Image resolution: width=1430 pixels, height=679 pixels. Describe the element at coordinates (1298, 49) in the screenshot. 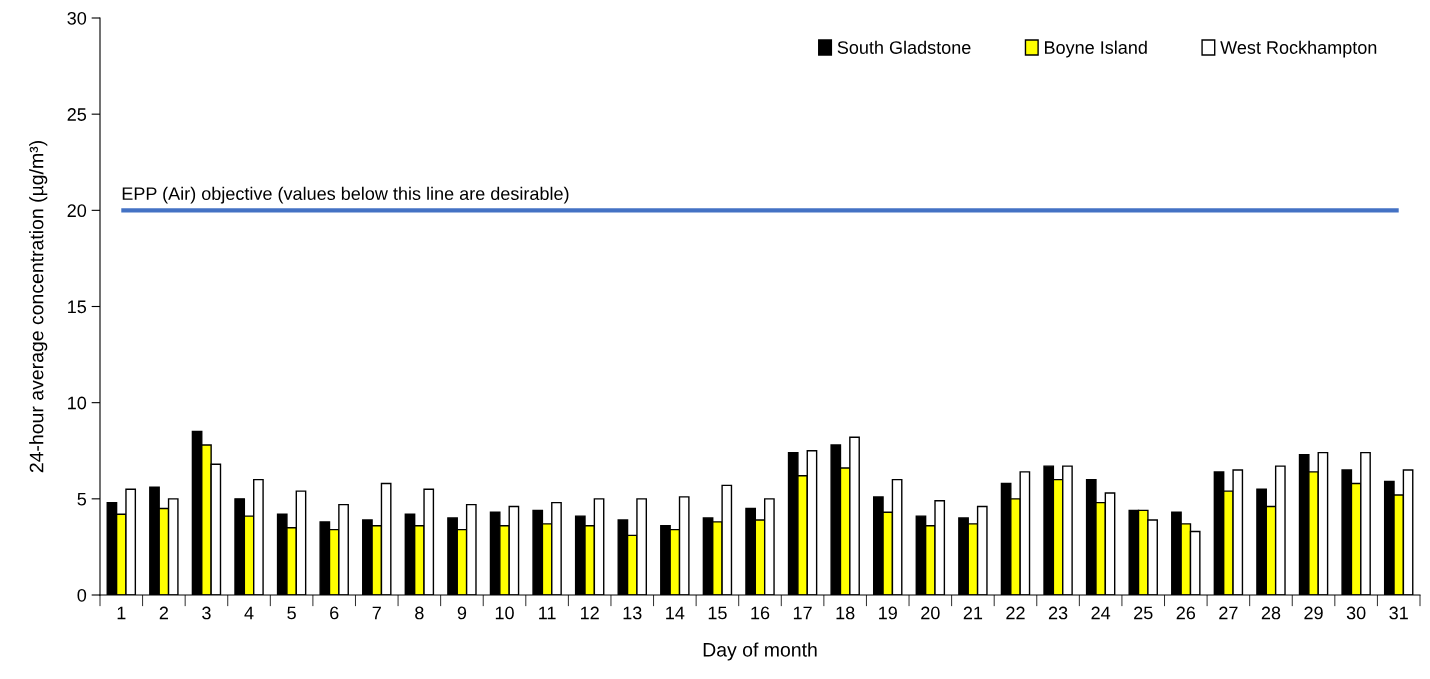

I see `legend-label: West Rockhampton` at that location.